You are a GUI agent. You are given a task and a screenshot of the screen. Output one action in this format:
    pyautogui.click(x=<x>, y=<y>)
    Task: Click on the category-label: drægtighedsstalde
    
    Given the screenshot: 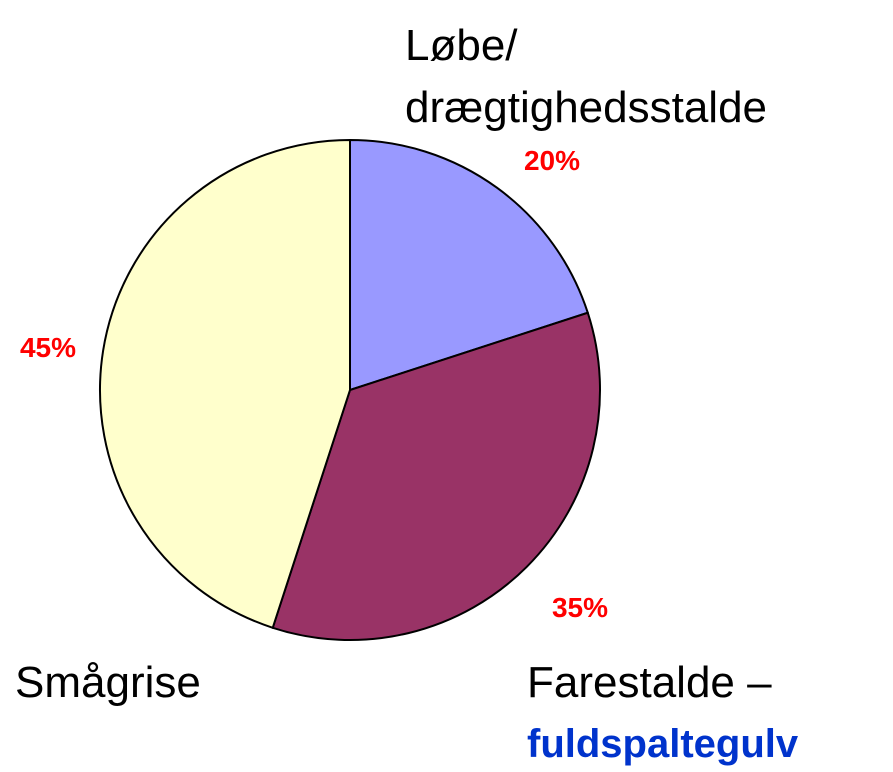 What is the action you would take?
    pyautogui.click(x=586, y=107)
    